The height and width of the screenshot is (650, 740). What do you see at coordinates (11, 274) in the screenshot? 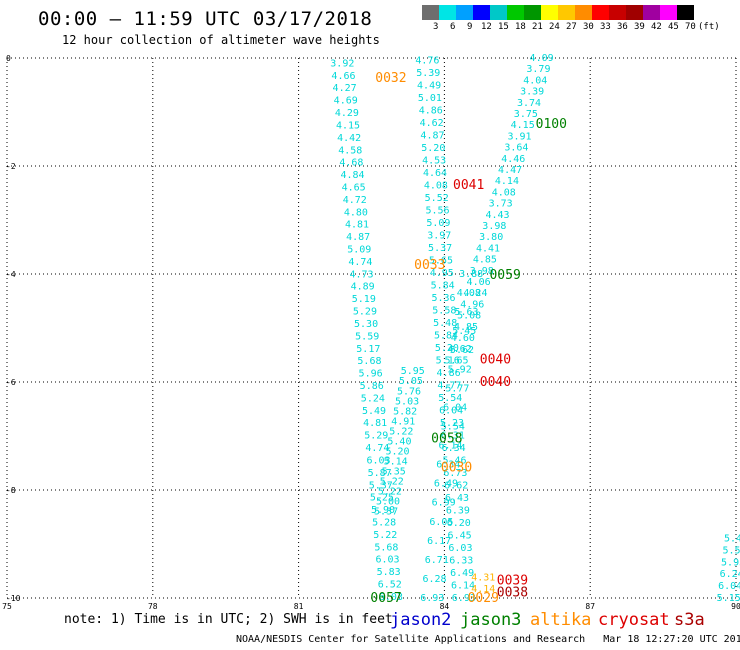
I see `y-tick-label: -4` at bounding box center [11, 274].